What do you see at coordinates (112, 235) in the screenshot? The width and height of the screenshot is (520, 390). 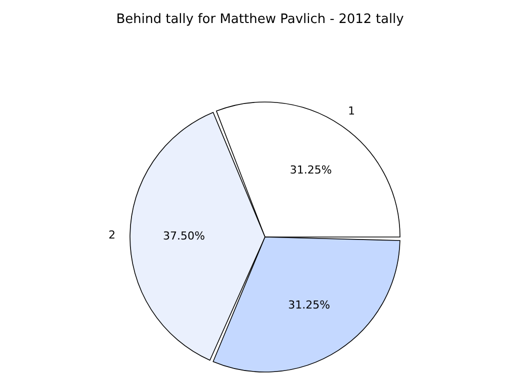 I see `slice-label: 2` at bounding box center [112, 235].